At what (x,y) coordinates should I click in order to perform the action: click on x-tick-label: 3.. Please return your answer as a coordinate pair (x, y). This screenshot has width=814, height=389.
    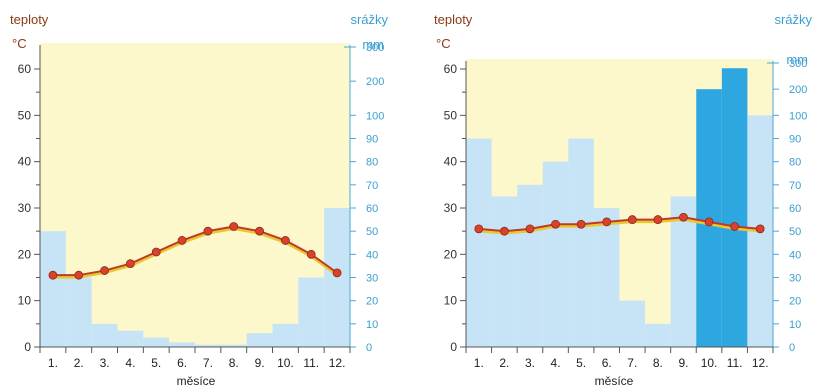
    Looking at the image, I should click on (105, 363).